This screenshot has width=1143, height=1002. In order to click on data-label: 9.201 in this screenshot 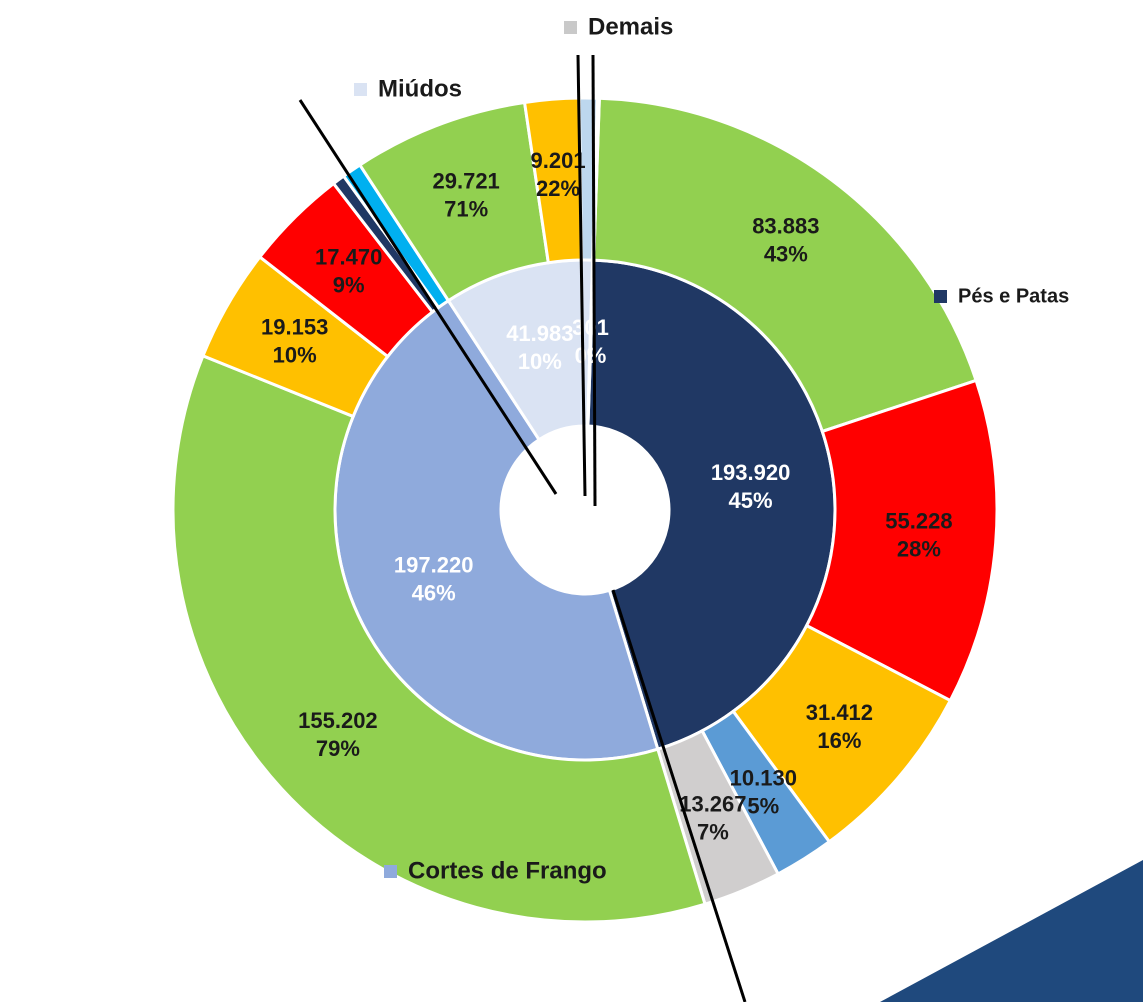, I will do `click(558, 160)`.